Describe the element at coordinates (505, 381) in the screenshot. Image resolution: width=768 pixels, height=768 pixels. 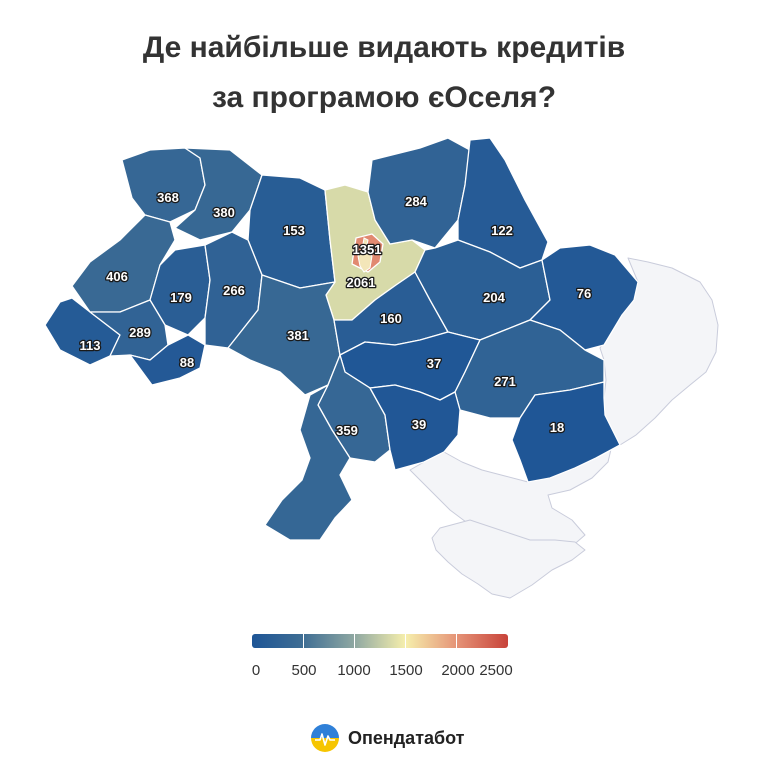
I see `value-label-dnipropetrovsk: 271` at that location.